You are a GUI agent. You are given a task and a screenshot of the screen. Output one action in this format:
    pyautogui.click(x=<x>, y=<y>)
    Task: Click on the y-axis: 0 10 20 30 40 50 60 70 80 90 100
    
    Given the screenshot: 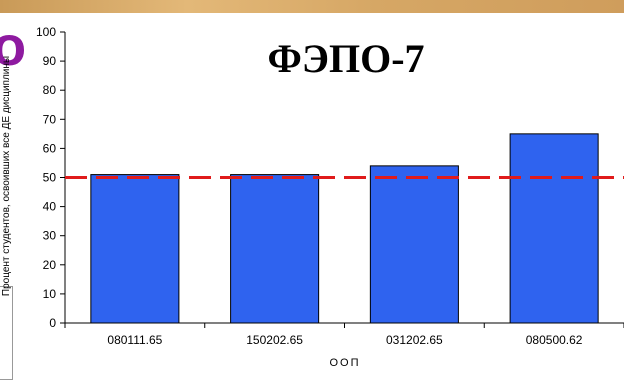 What is the action you would take?
    pyautogui.click(x=51, y=177)
    